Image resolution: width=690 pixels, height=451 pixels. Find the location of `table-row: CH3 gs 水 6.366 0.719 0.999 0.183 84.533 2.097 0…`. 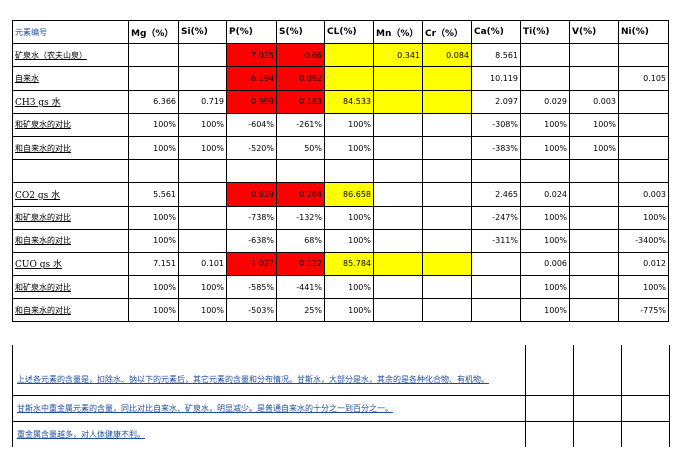

table-row: CH3 gs 水 6.366 0.719 0.999 0.183 84.533 2.097 0… is located at coordinates (340, 101).